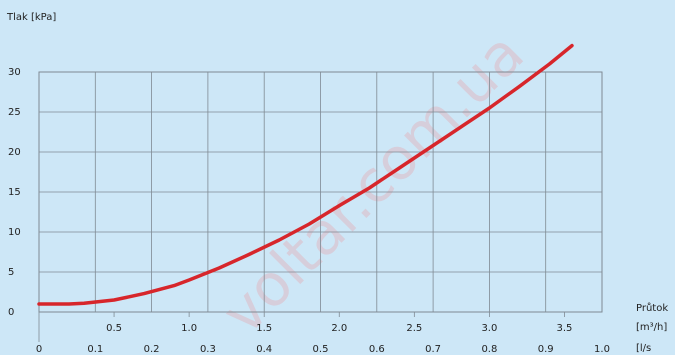 The image size is (675, 355). What do you see at coordinates (339, 328) in the screenshot?
I see `x-top-tick-label: 2.0` at bounding box center [339, 328].